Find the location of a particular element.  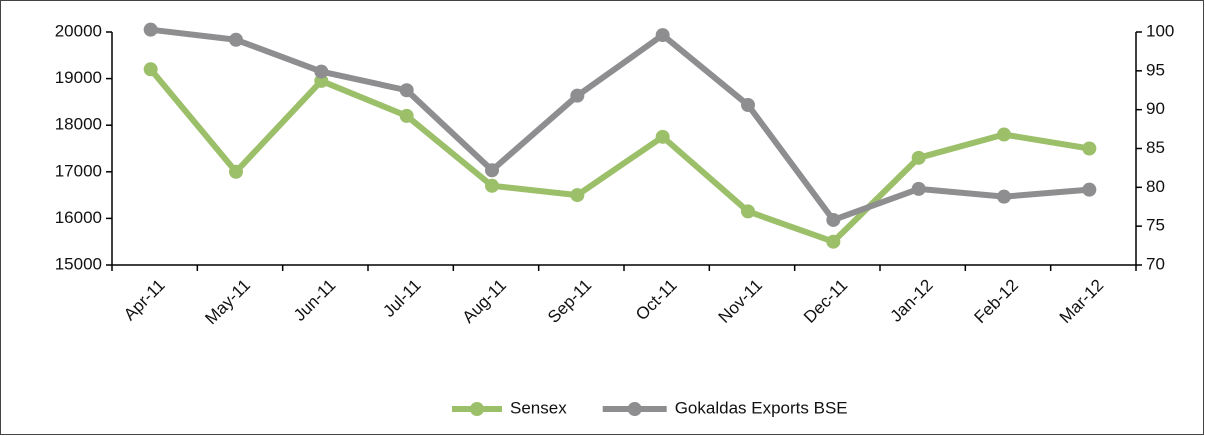

y-tick-label: 15000 is located at coordinates (78, 263).